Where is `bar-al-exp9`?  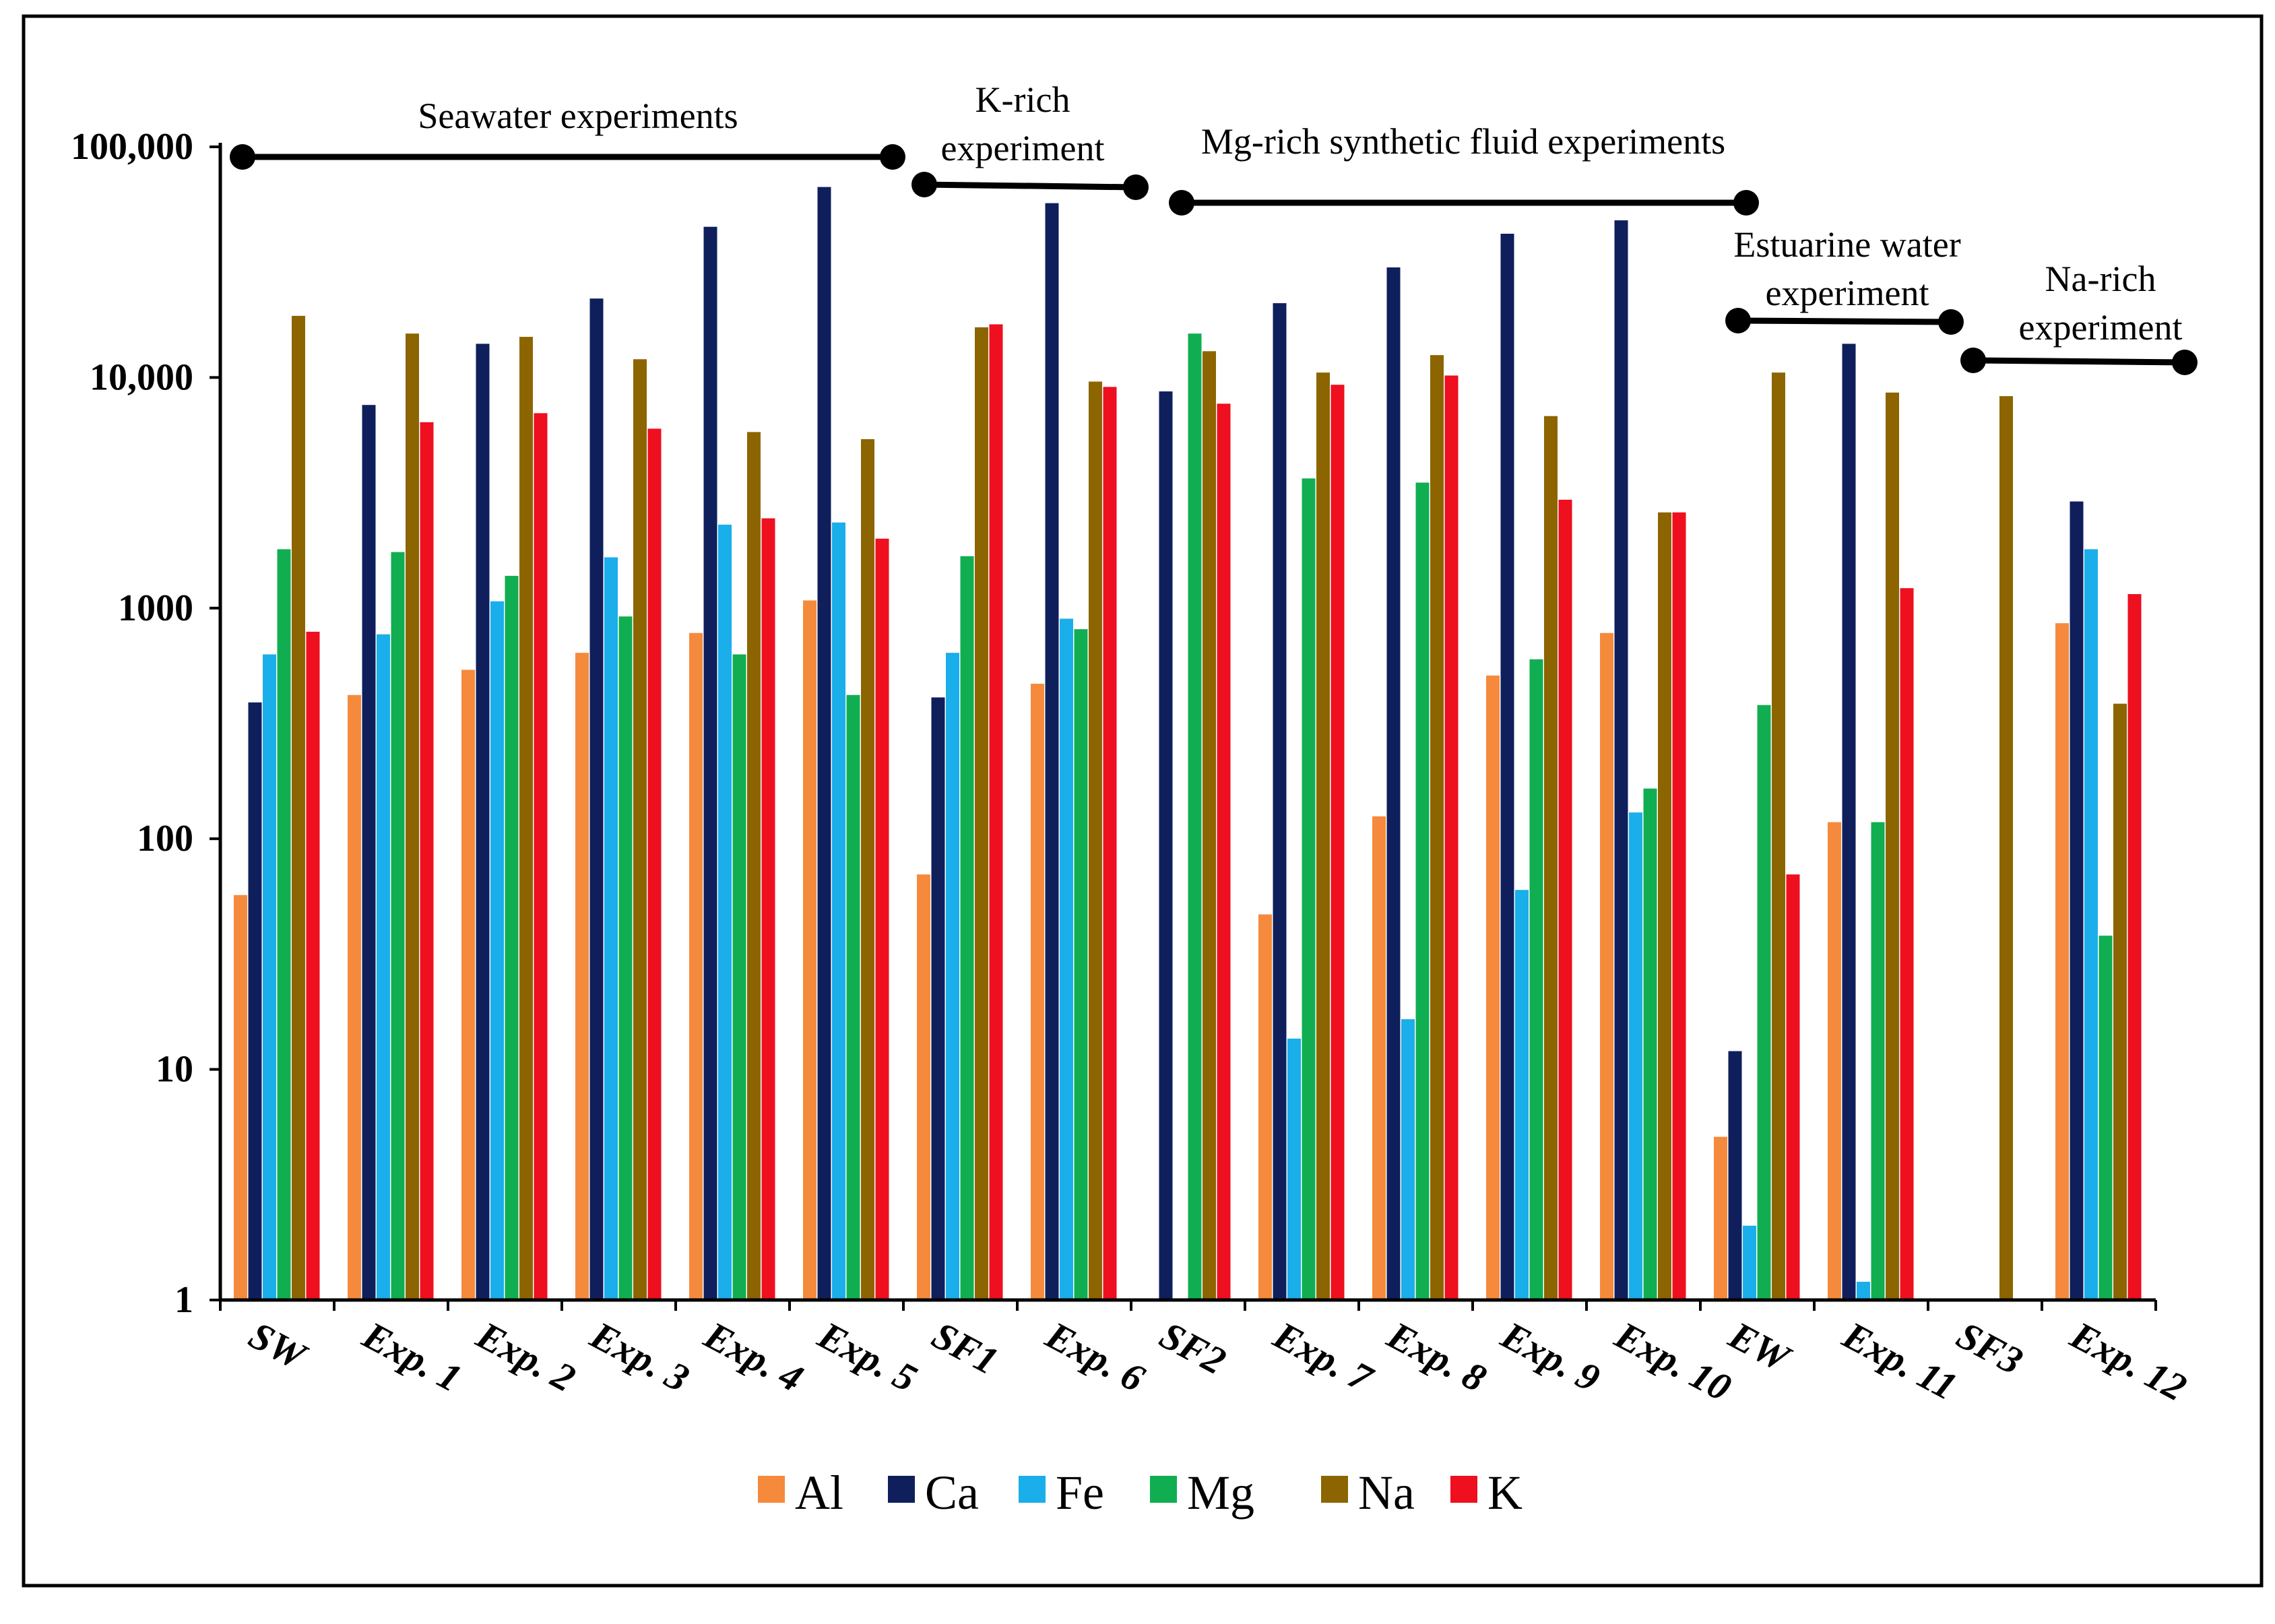
bar-al-exp9 is located at coordinates (1493, 987).